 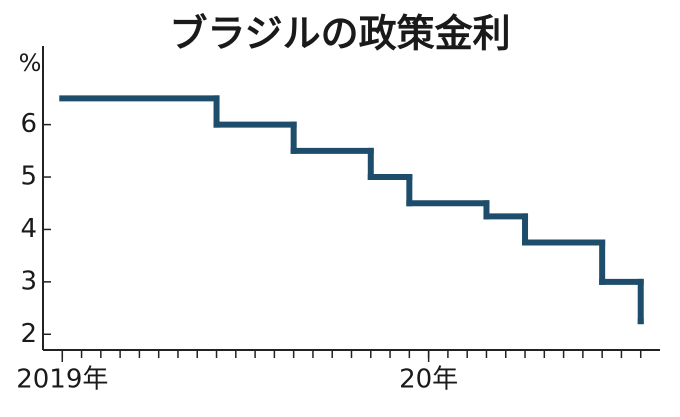 I want to click on y-tick-label: 6, so click(x=28, y=124).